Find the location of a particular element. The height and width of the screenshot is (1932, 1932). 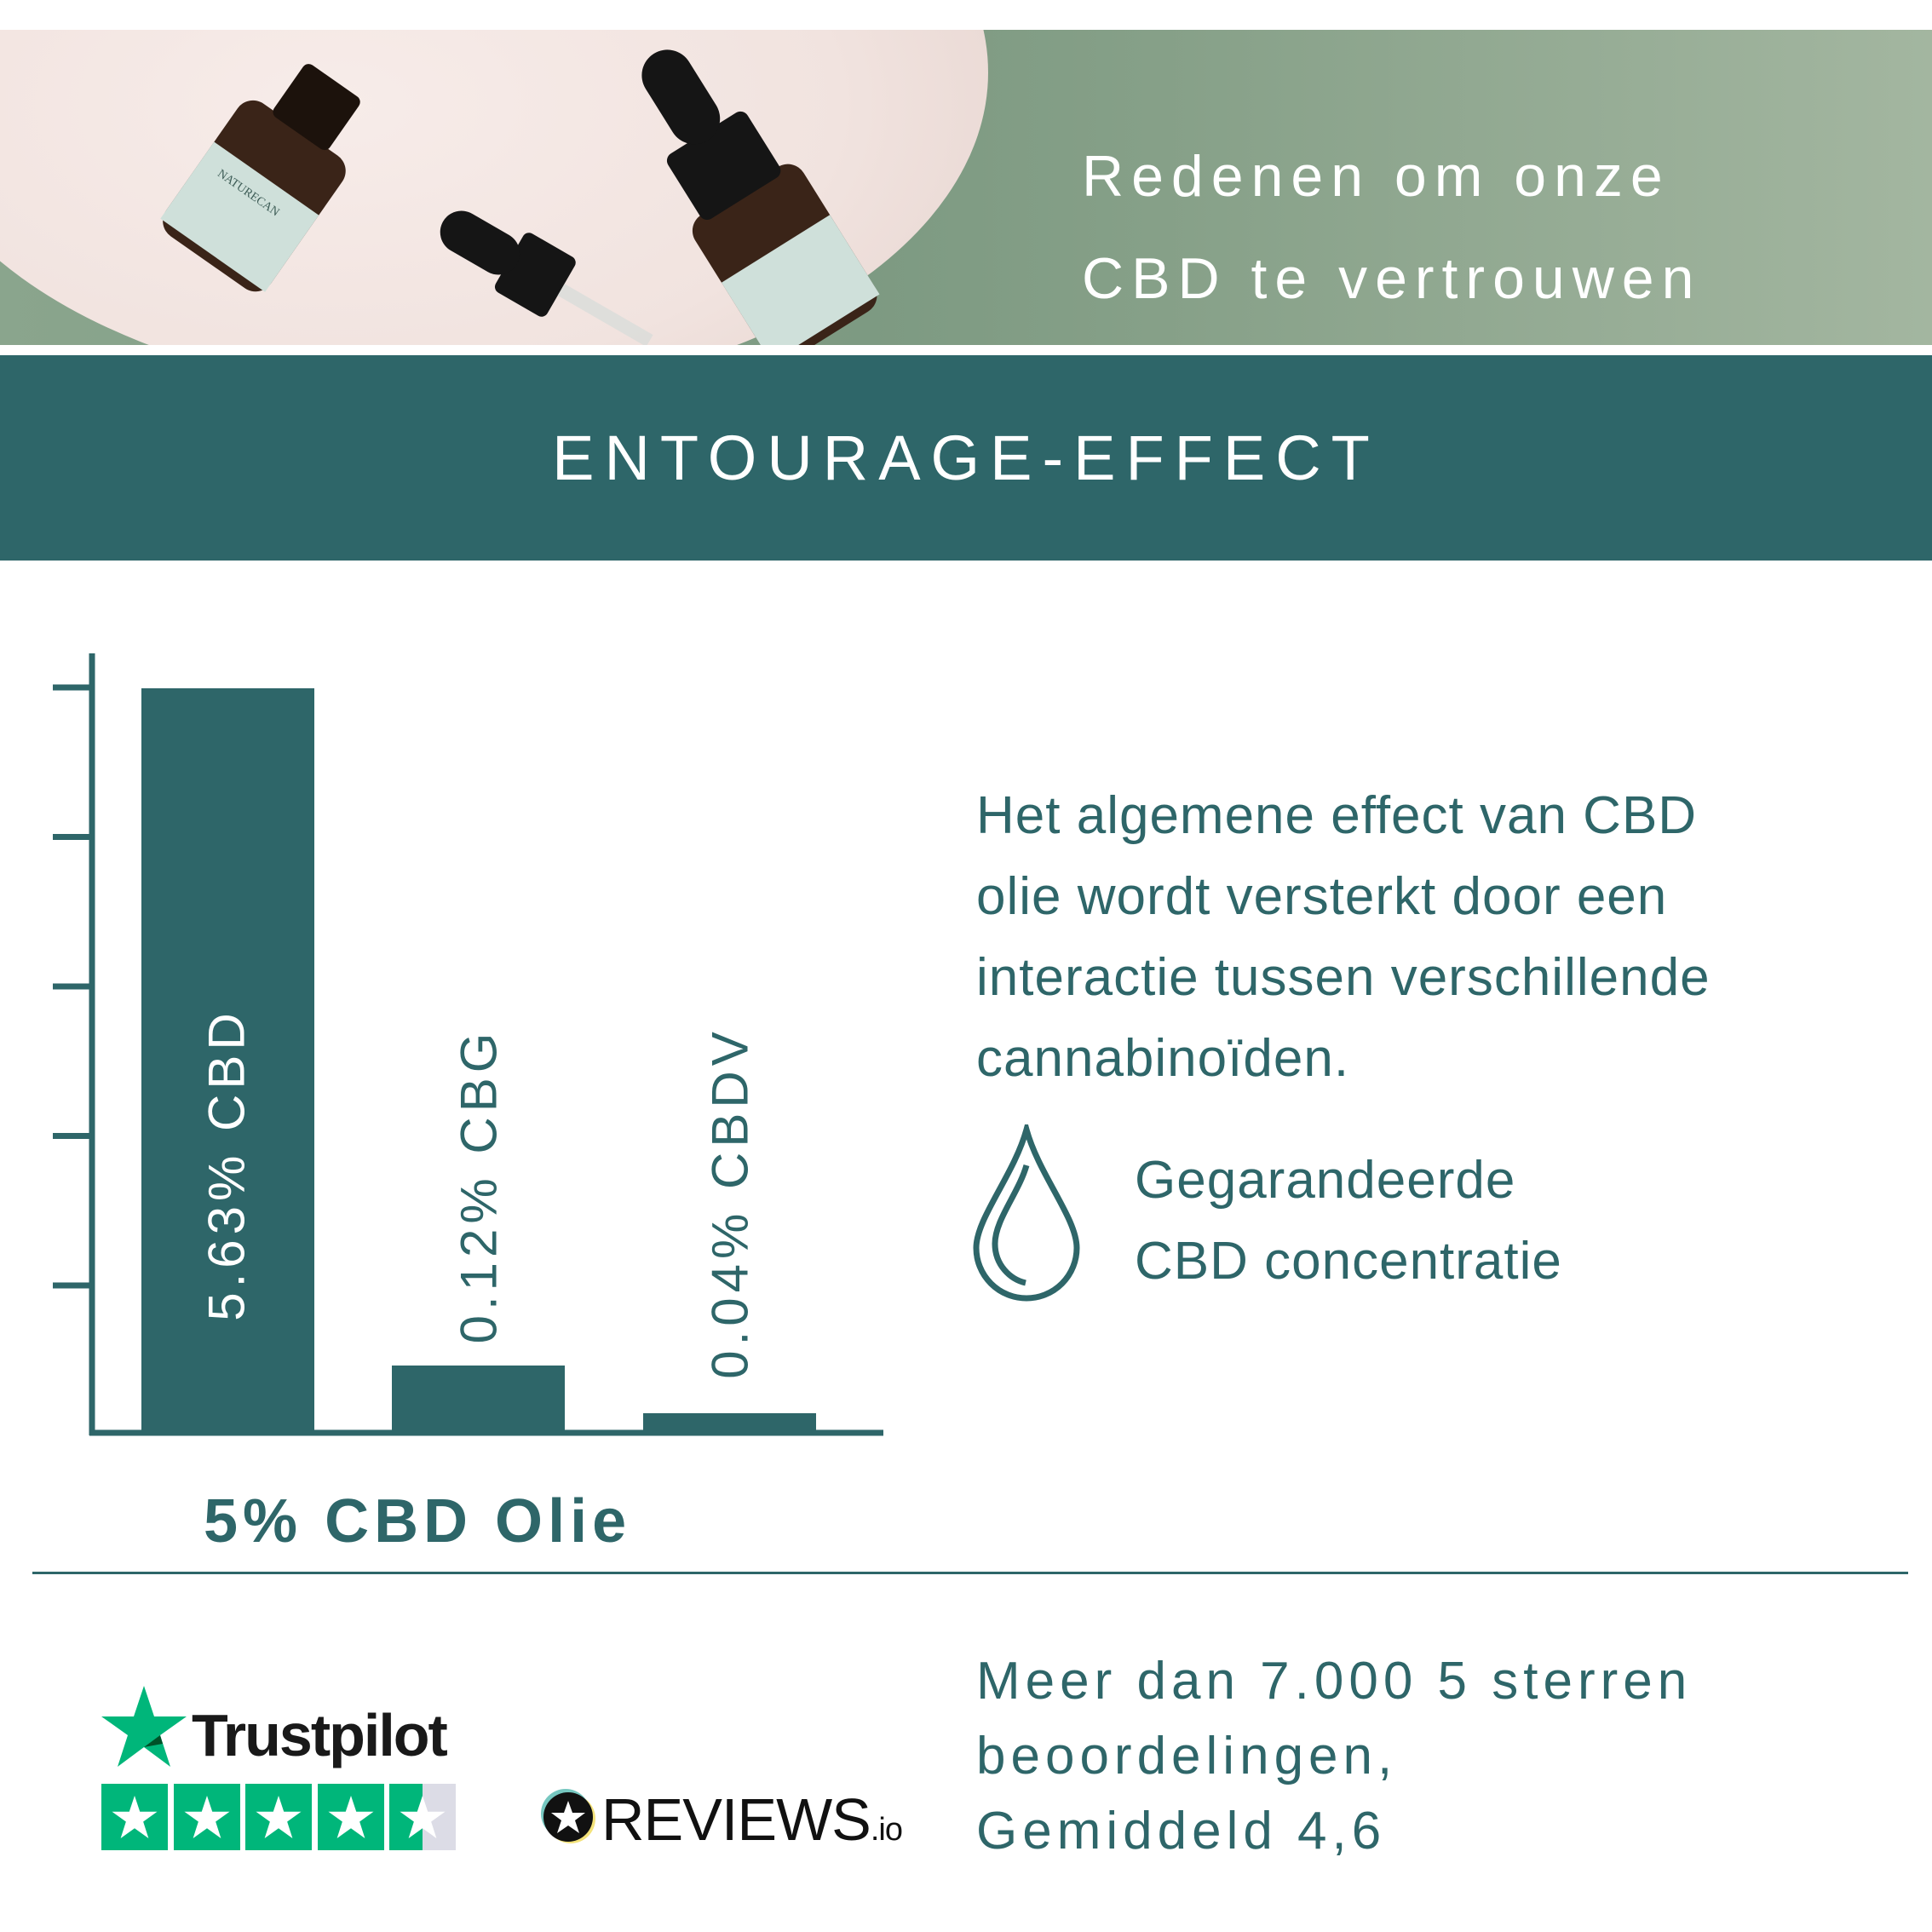

guarantee-line2: CBD concentratie is located at coordinates (1349, 1262).